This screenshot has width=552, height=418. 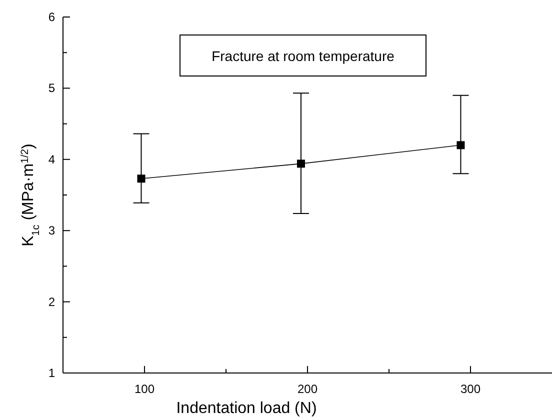 What do you see at coordinates (144, 389) in the screenshot?
I see `x-tick-label: 100` at bounding box center [144, 389].